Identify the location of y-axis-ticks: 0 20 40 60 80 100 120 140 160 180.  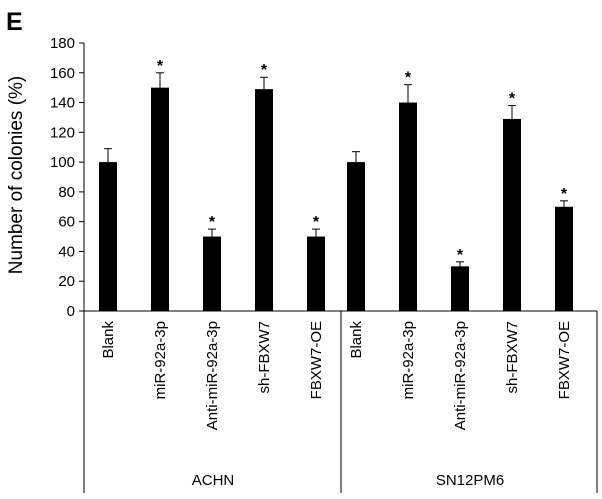
(67, 177).